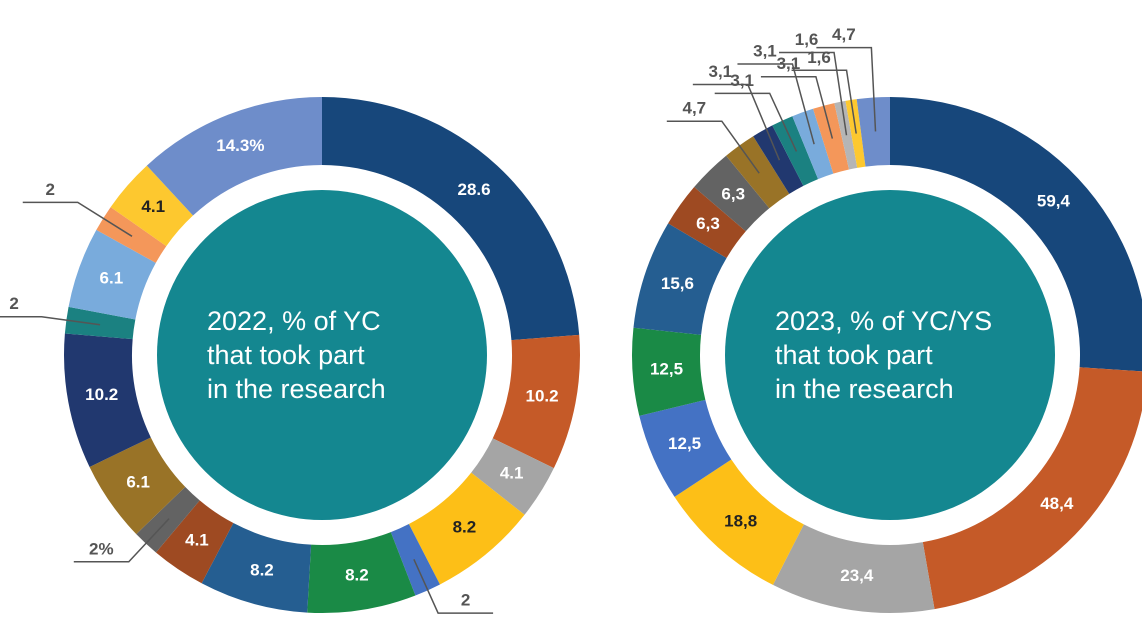  What do you see at coordinates (677, 283) in the screenshot?
I see `data-label: 15,6` at bounding box center [677, 283].